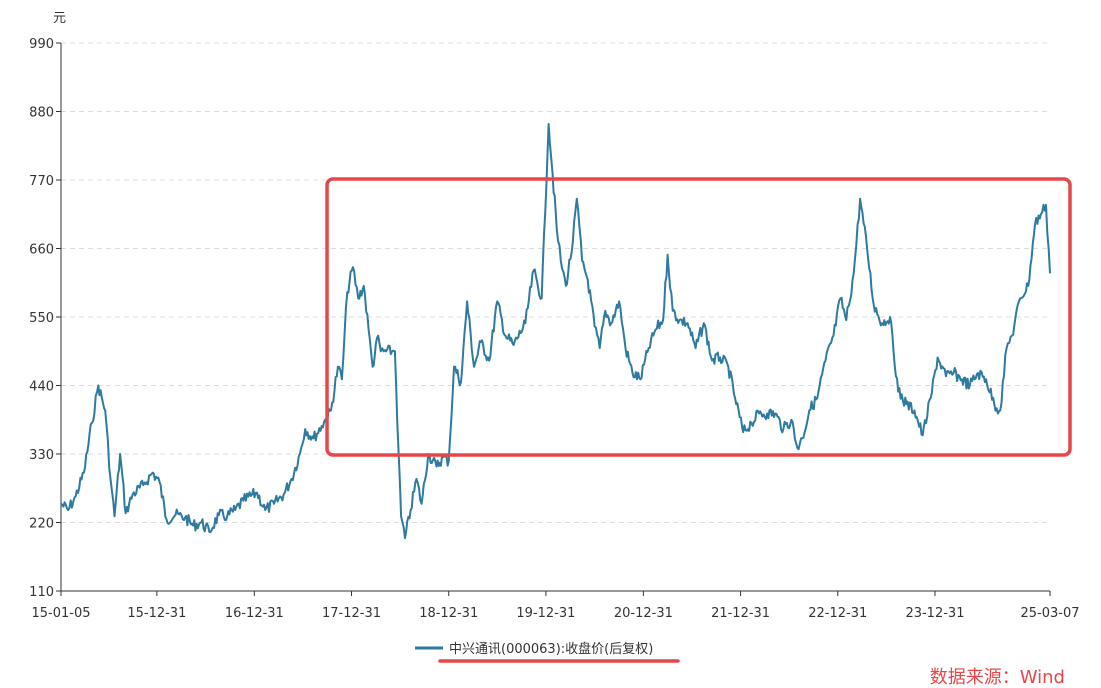  Describe the element at coordinates (41, 250) in the screenshot. I see `y-tick-label-660: 660` at that location.